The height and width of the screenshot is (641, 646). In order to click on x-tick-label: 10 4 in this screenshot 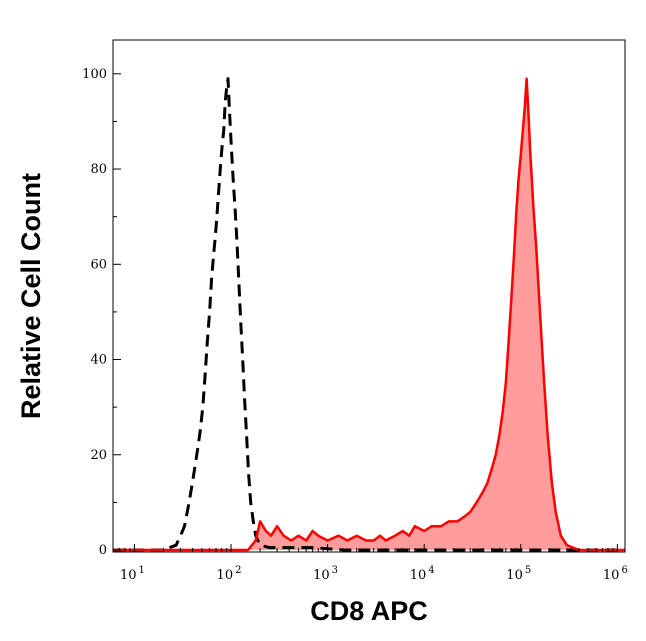, I will do `click(422, 574)`.